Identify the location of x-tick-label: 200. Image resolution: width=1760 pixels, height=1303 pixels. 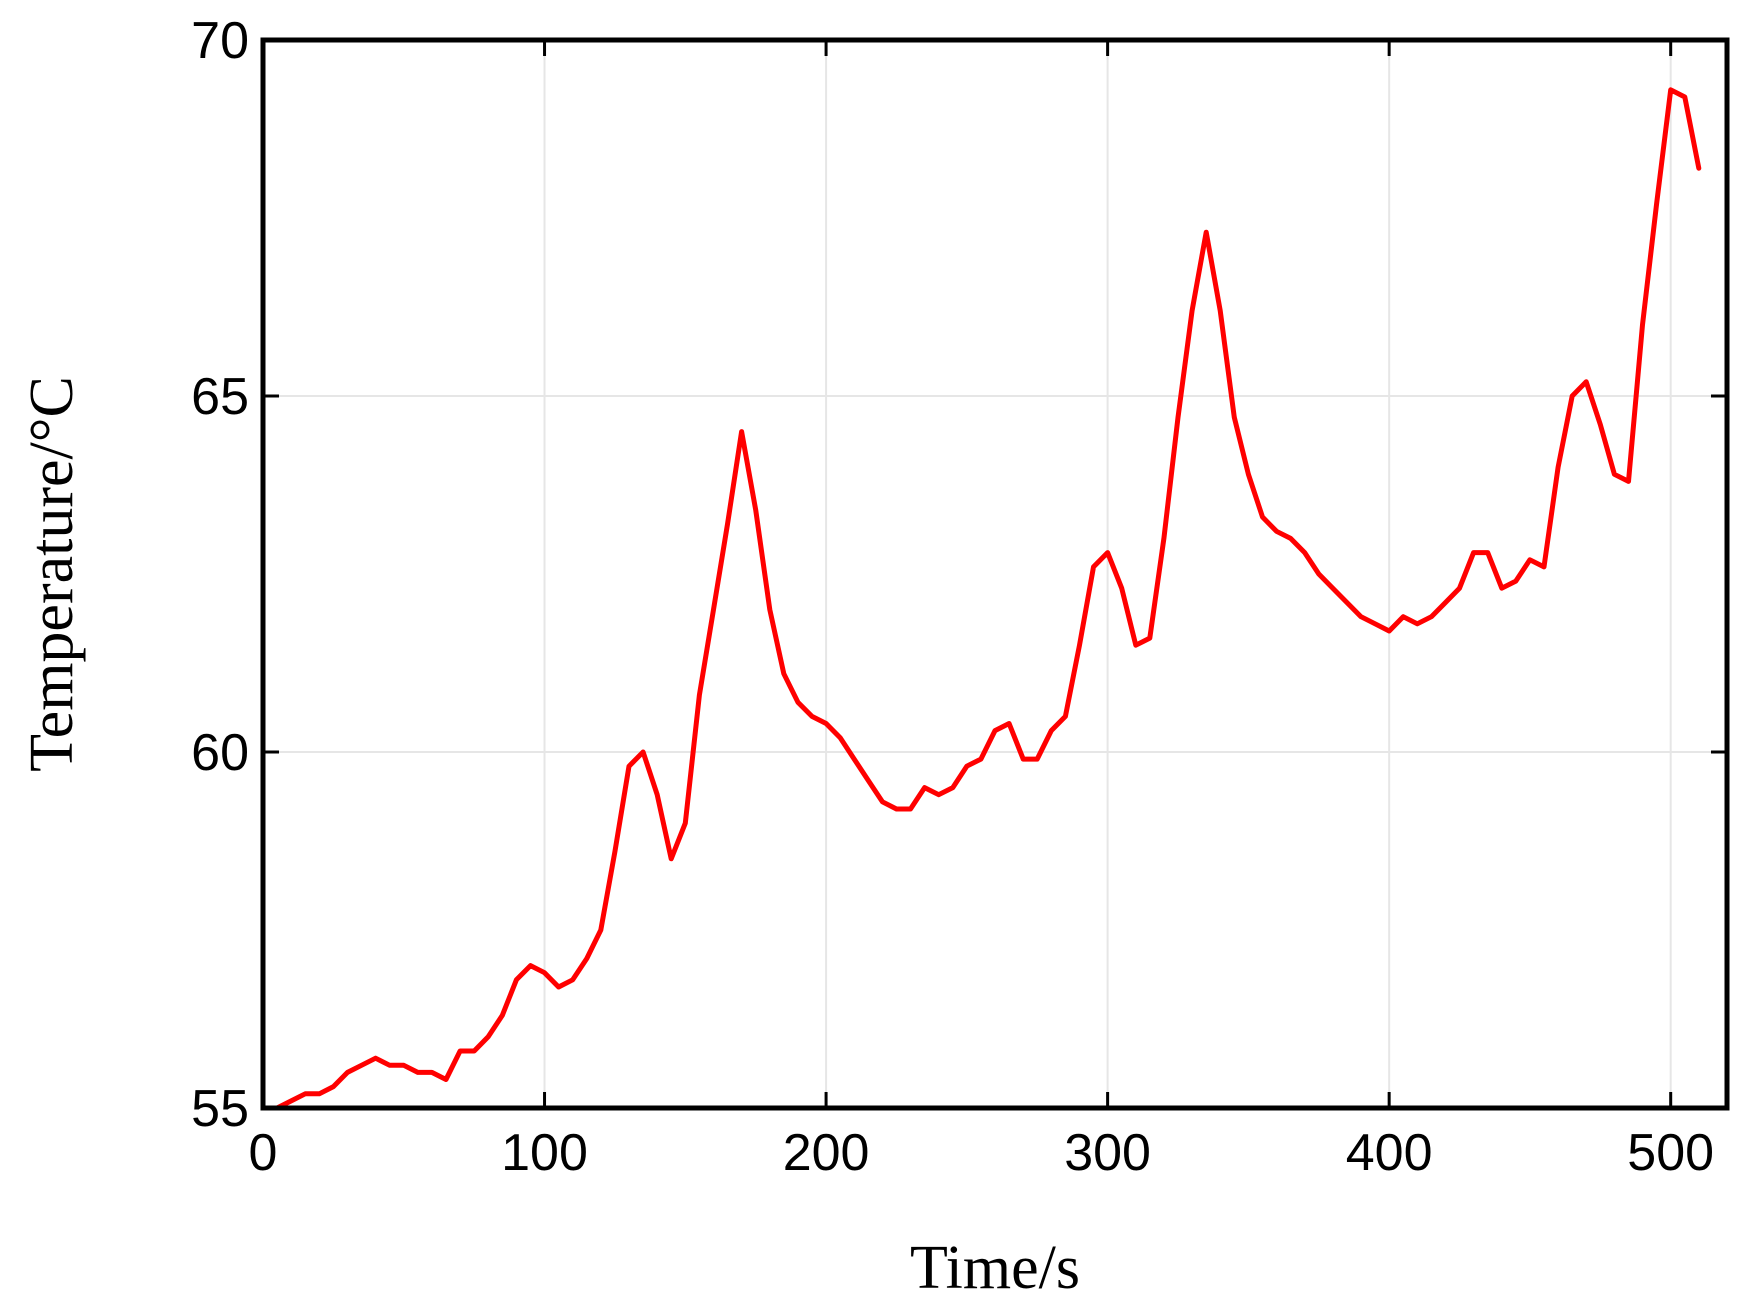
(826, 1153).